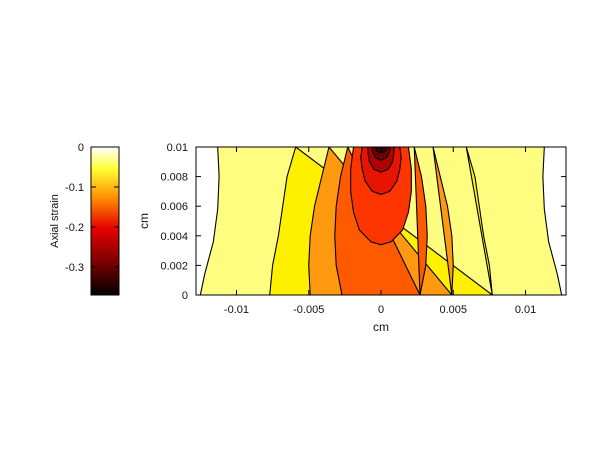 The image size is (610, 458). What do you see at coordinates (236, 310) in the screenshot?
I see `x-tick-label: -0.01` at bounding box center [236, 310].